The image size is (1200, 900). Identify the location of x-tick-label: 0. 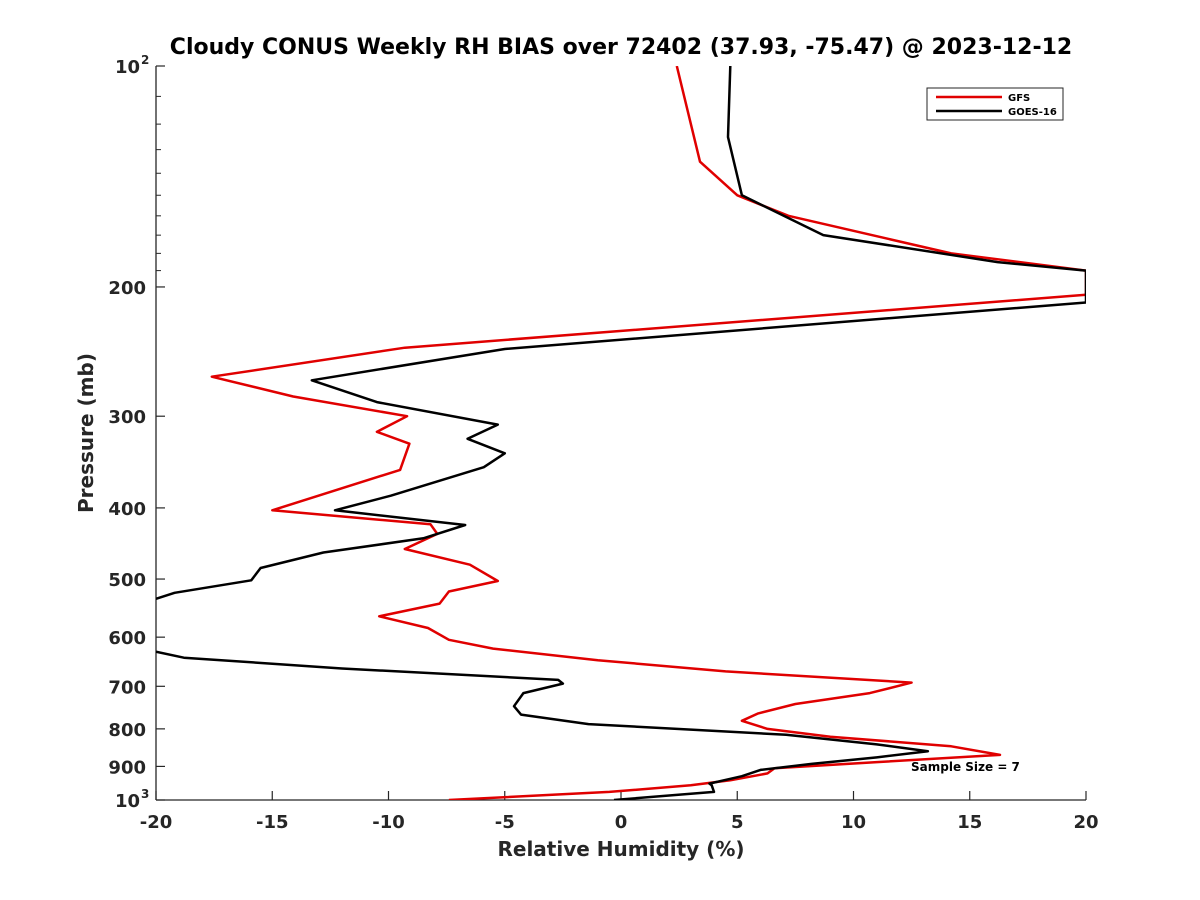
(621, 822).